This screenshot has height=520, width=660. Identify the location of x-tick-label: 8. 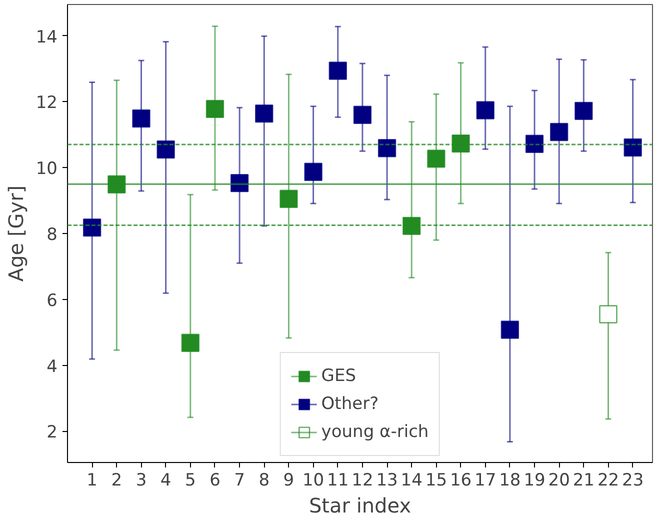
(264, 480).